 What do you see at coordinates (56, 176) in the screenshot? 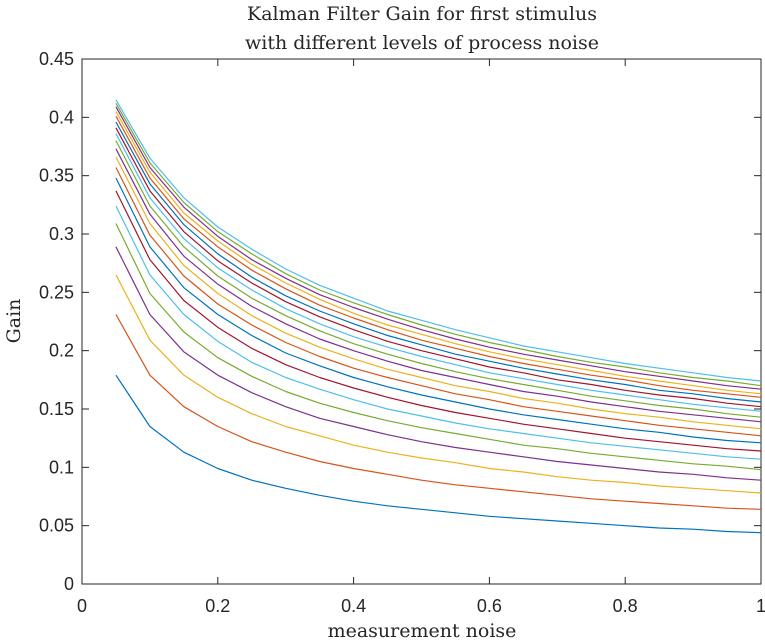
I see `y-tick-label: 0.35` at bounding box center [56, 176].